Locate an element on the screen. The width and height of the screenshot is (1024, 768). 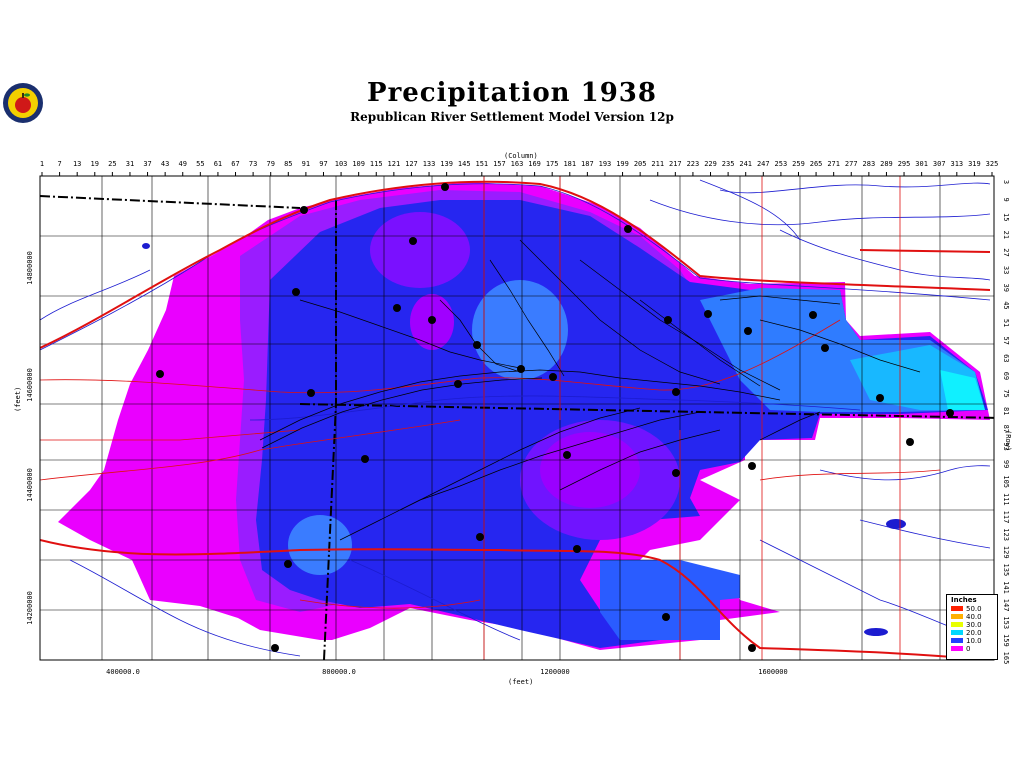
chart-title: Precipitation 1938 is located at coordinates (512, 93).